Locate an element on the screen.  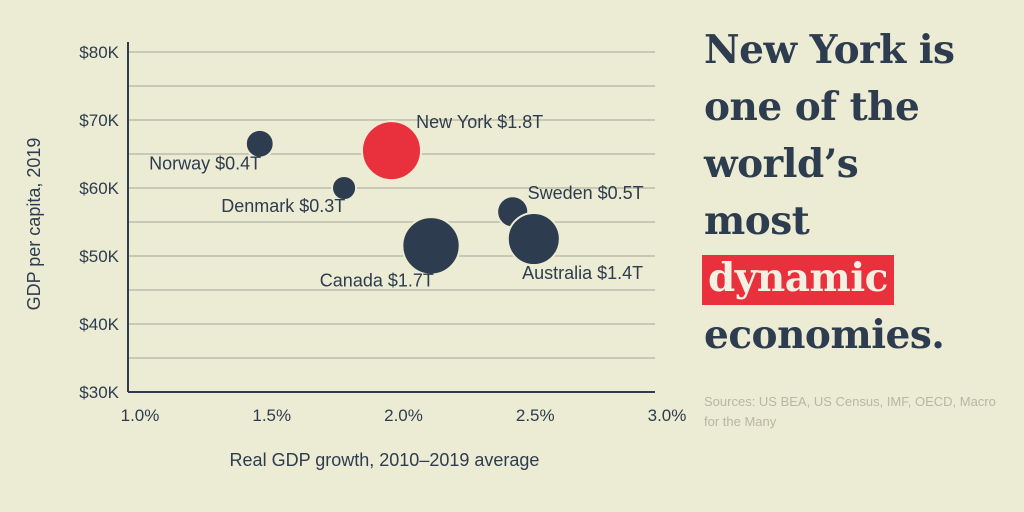
x-tick-label: 2.5% is located at coordinates (535, 415).